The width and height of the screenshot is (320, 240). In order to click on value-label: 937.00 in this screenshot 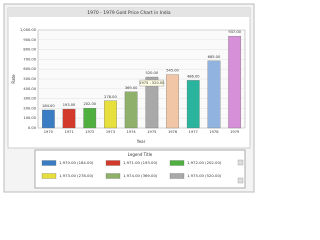, I will do `click(234, 32)`.